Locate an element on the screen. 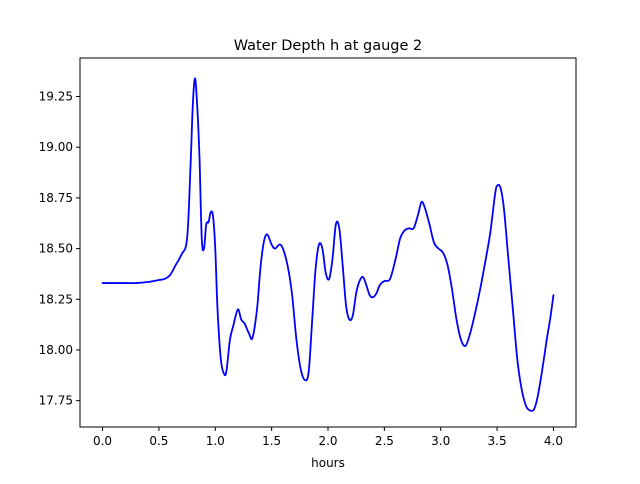  x-tick-label: 3.0 is located at coordinates (440, 441).